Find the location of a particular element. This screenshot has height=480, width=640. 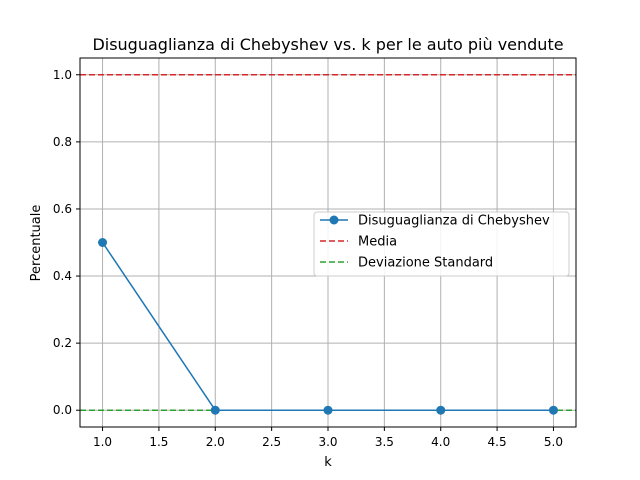

x-tick-label: 2.0 is located at coordinates (215, 442).